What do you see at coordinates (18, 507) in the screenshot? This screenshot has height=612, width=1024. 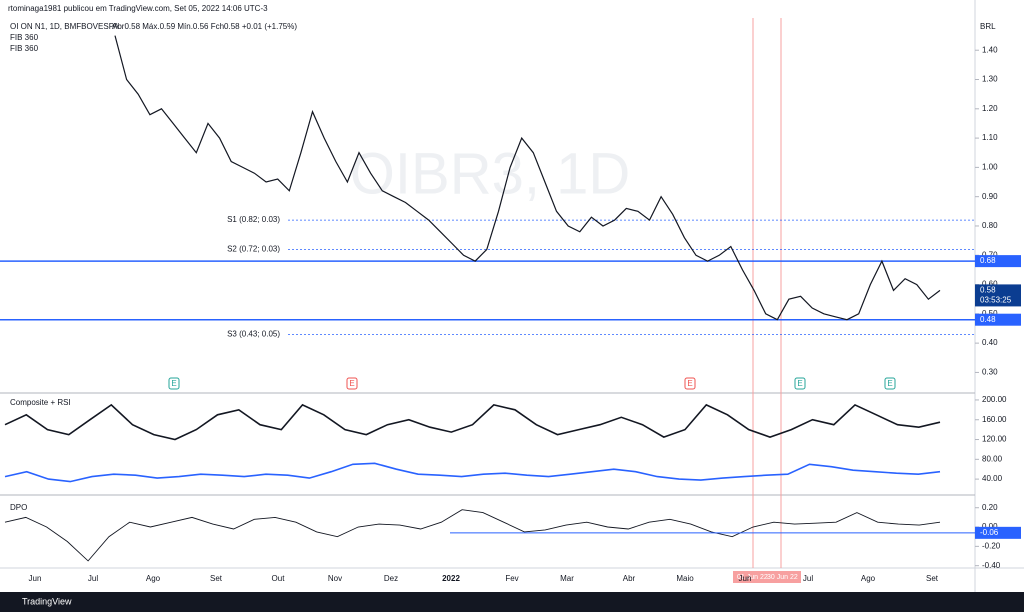 I see `pane-title: DPO` at bounding box center [18, 507].